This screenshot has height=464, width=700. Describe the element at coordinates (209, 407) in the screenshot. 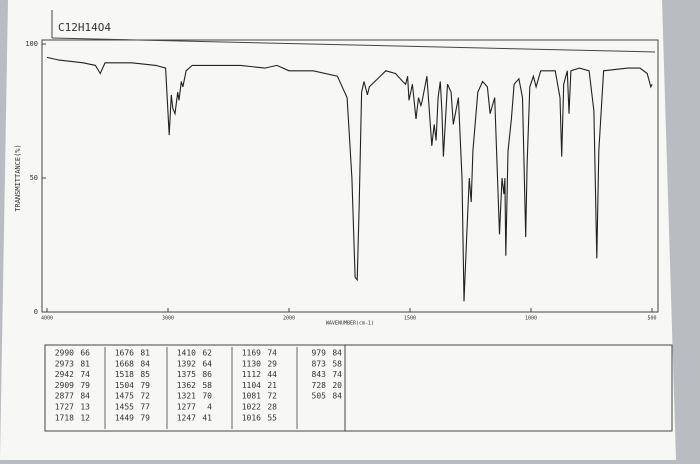

I see `peak-transmittance: 4` at that location.